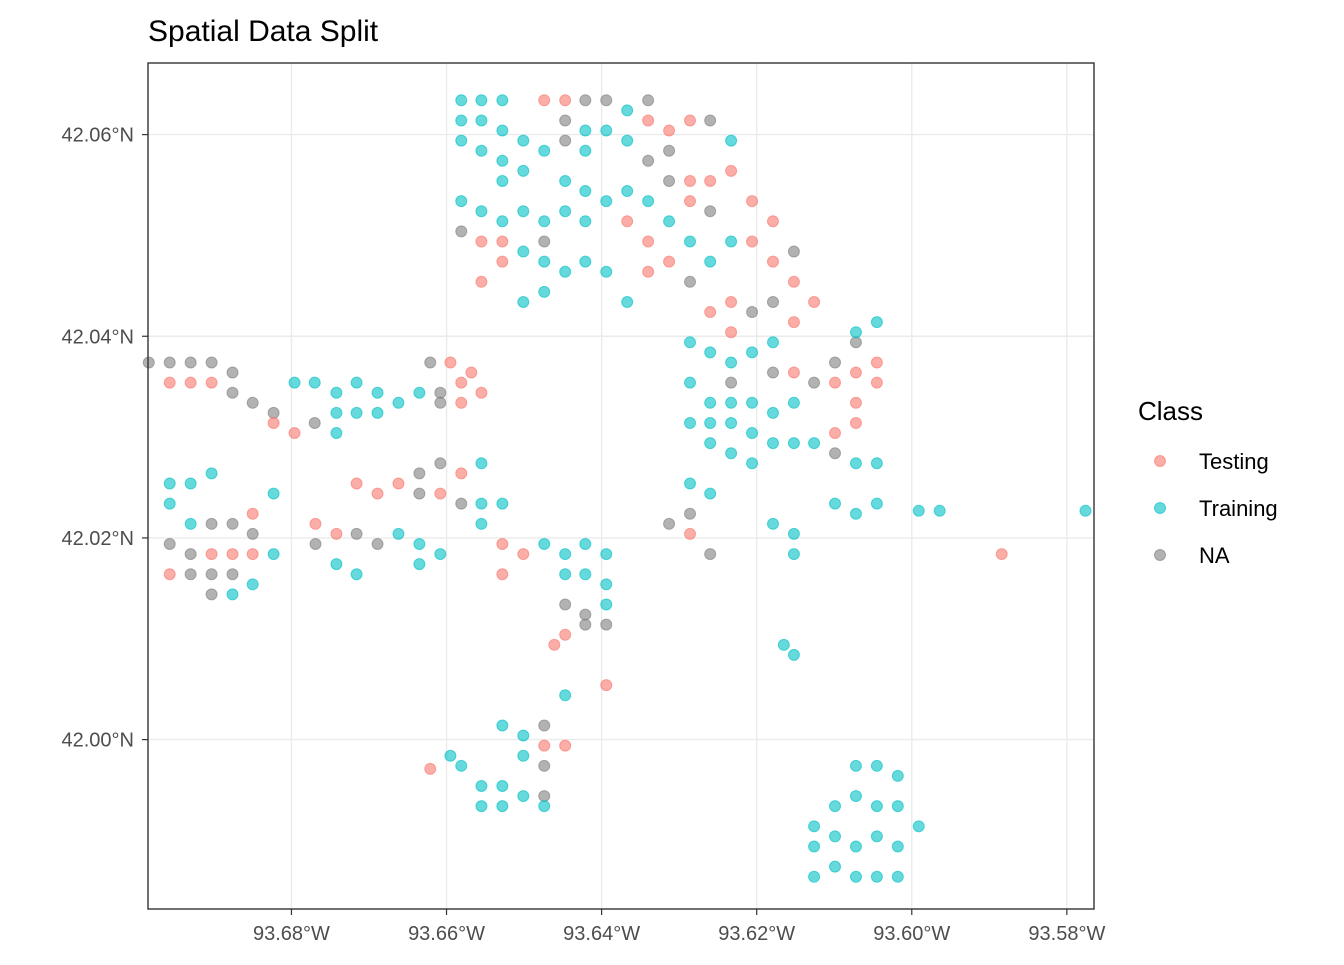 This screenshot has height=965, width=1344. I want to click on y-tick-label: 42.06°N, so click(98, 136).